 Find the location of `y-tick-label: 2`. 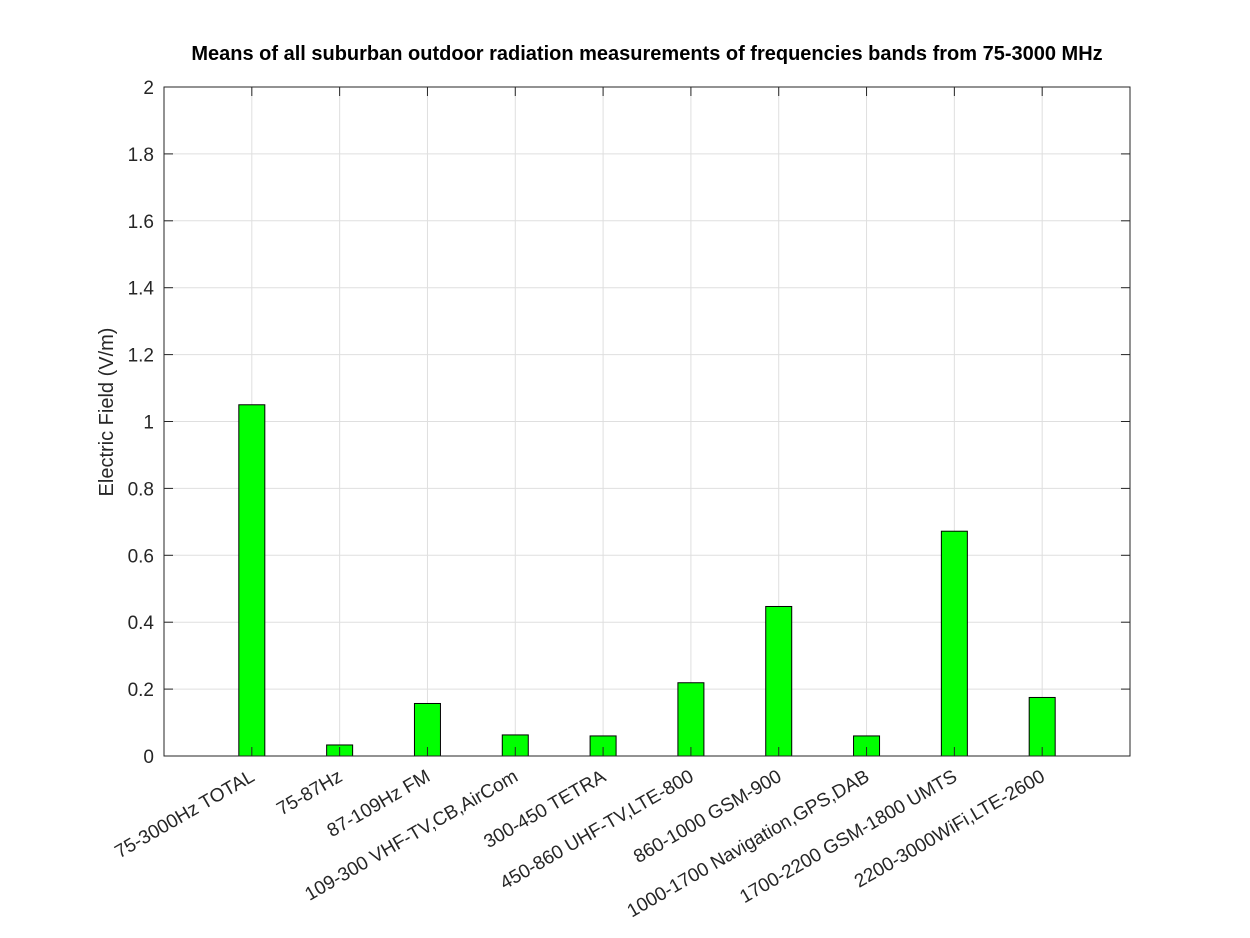

y-tick-label: 2 is located at coordinates (148, 88).